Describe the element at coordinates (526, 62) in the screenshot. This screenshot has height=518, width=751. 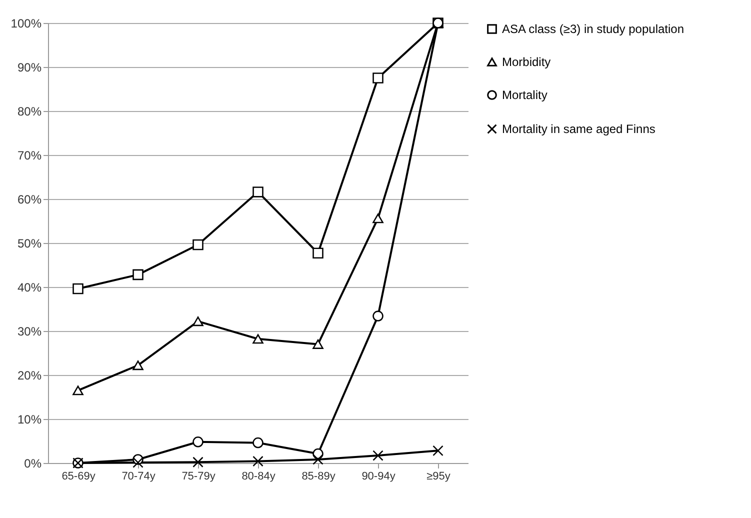
I see `legend-label: Morbidity` at that location.